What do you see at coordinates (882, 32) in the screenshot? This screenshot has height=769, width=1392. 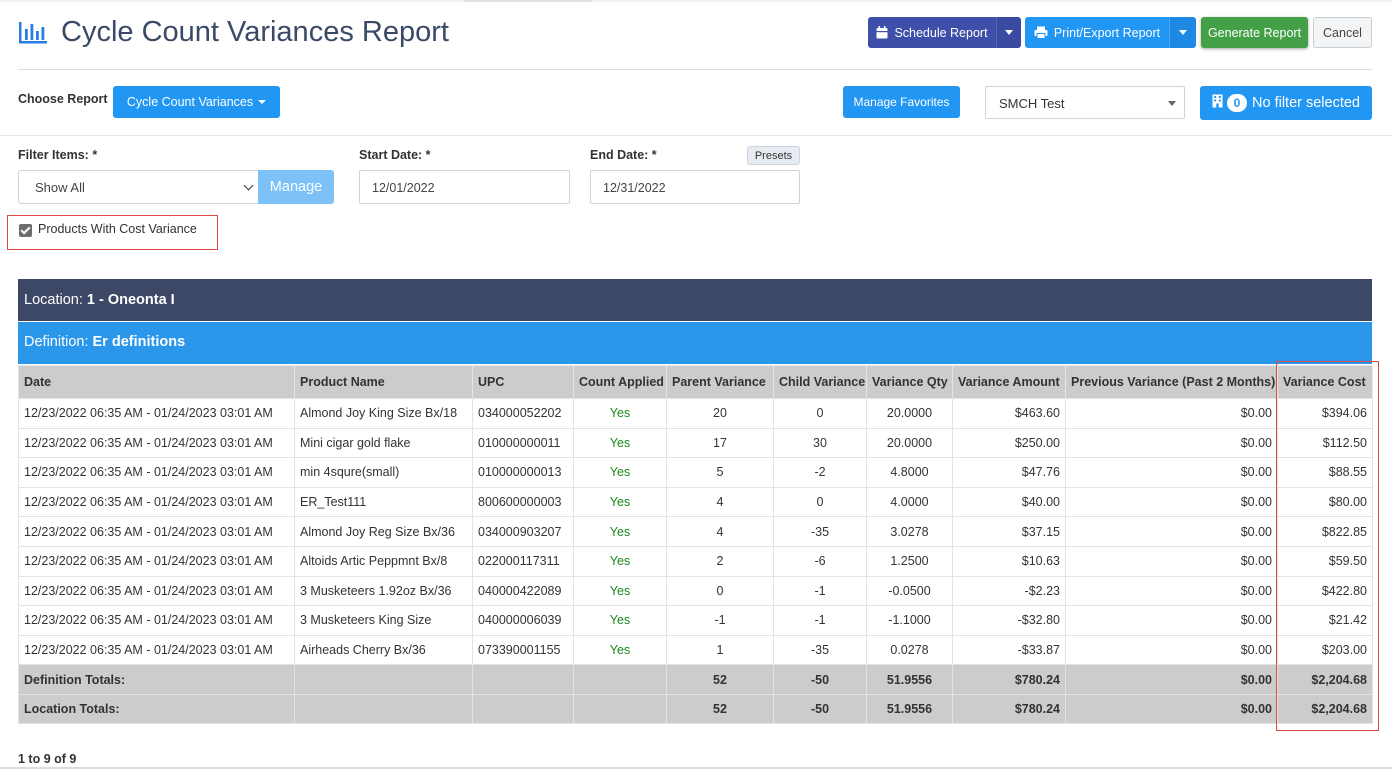 I see `calendar-icon` at bounding box center [882, 32].